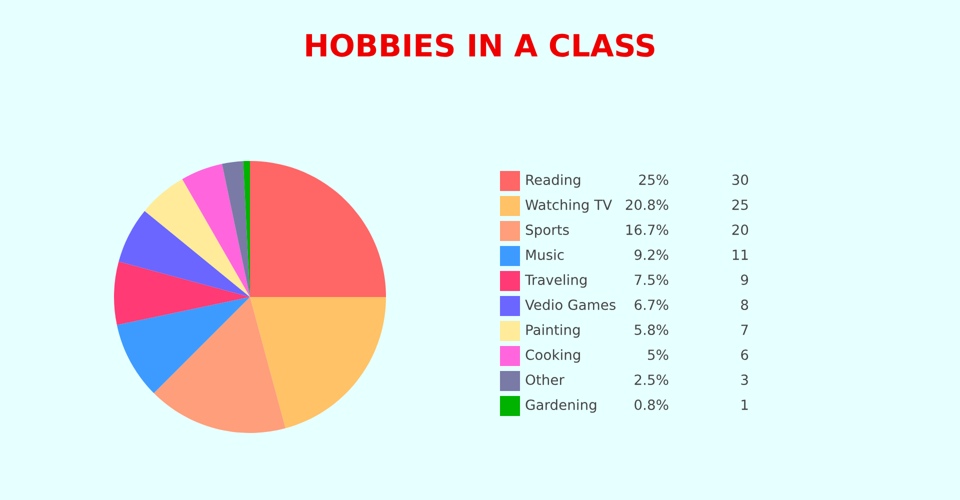 This screenshot has width=960, height=500. I want to click on legend-label: Vedio Games, so click(570, 304).